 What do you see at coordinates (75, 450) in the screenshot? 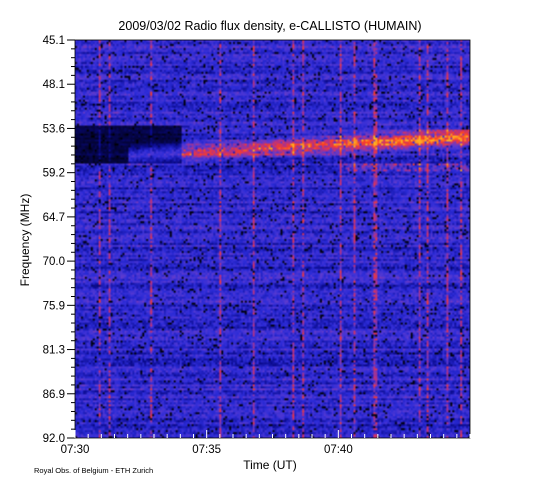
I see `x-tick-label: 07:30` at bounding box center [75, 450].